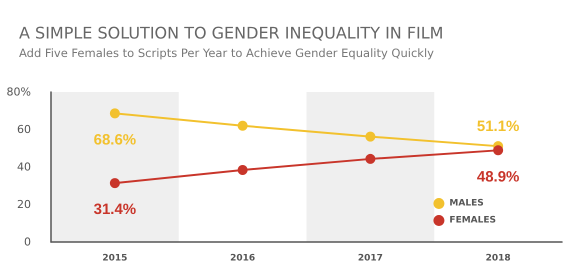 Image resolution: width=581 pixels, height=271 pixels. Describe the element at coordinates (226, 53) in the screenshot. I see `chart-subtitle: Add Five Females to Scripts Per Year to Achieve Gender Equality Quickly` at that location.